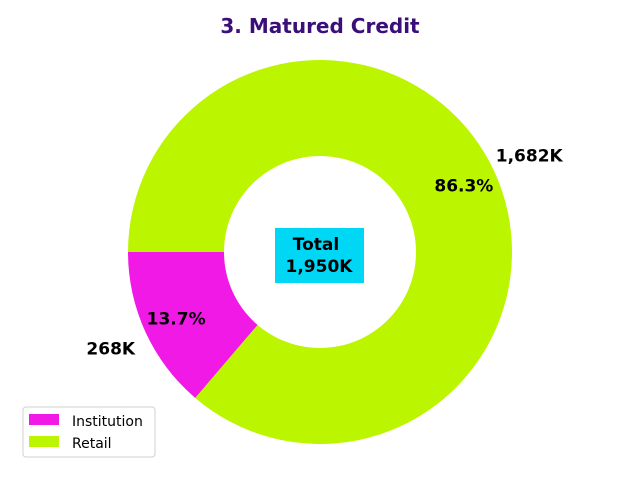 This screenshot has height=480, width=640. I want to click on center-total-label: Total, so click(316, 245).